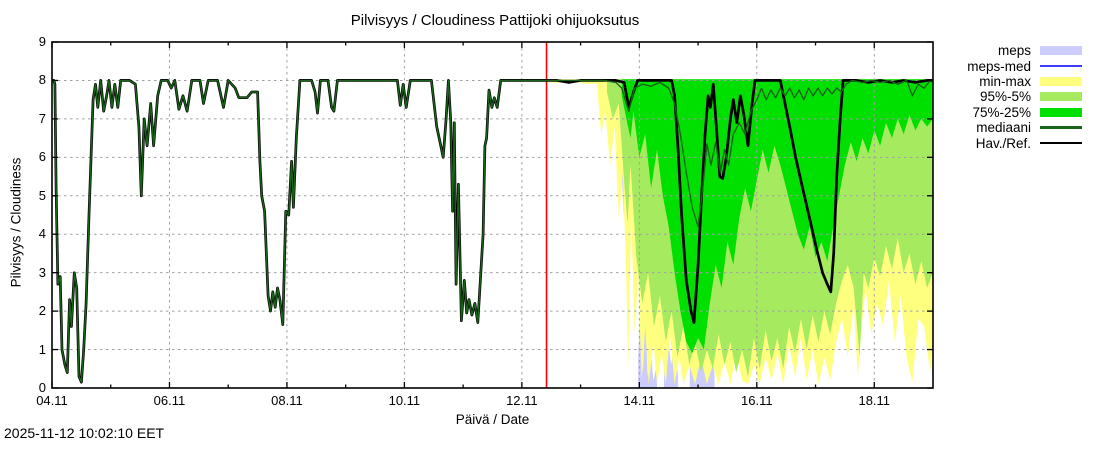 The image size is (1100, 450). What do you see at coordinates (492, 419) in the screenshot?
I see `x-axis-label: Päivä / Date` at bounding box center [492, 419].